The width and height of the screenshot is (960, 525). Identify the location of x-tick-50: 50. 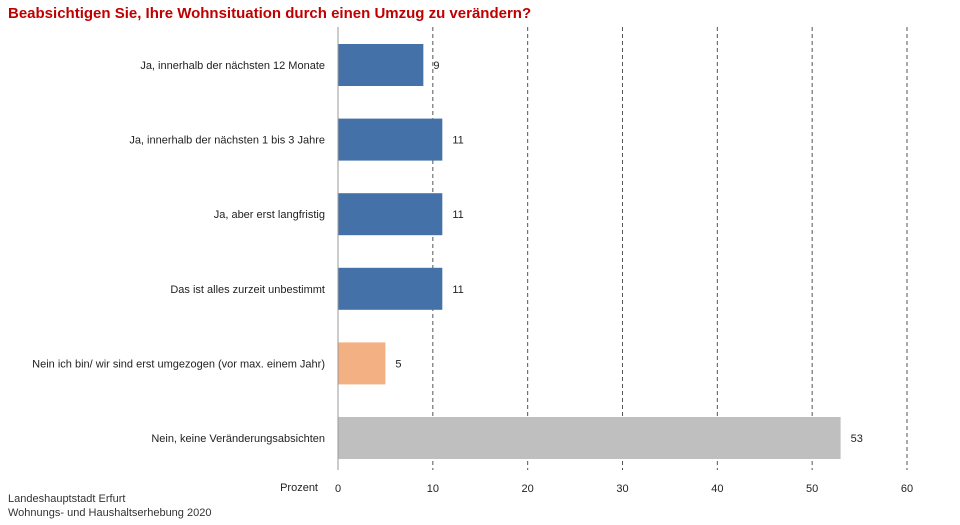
(812, 489).